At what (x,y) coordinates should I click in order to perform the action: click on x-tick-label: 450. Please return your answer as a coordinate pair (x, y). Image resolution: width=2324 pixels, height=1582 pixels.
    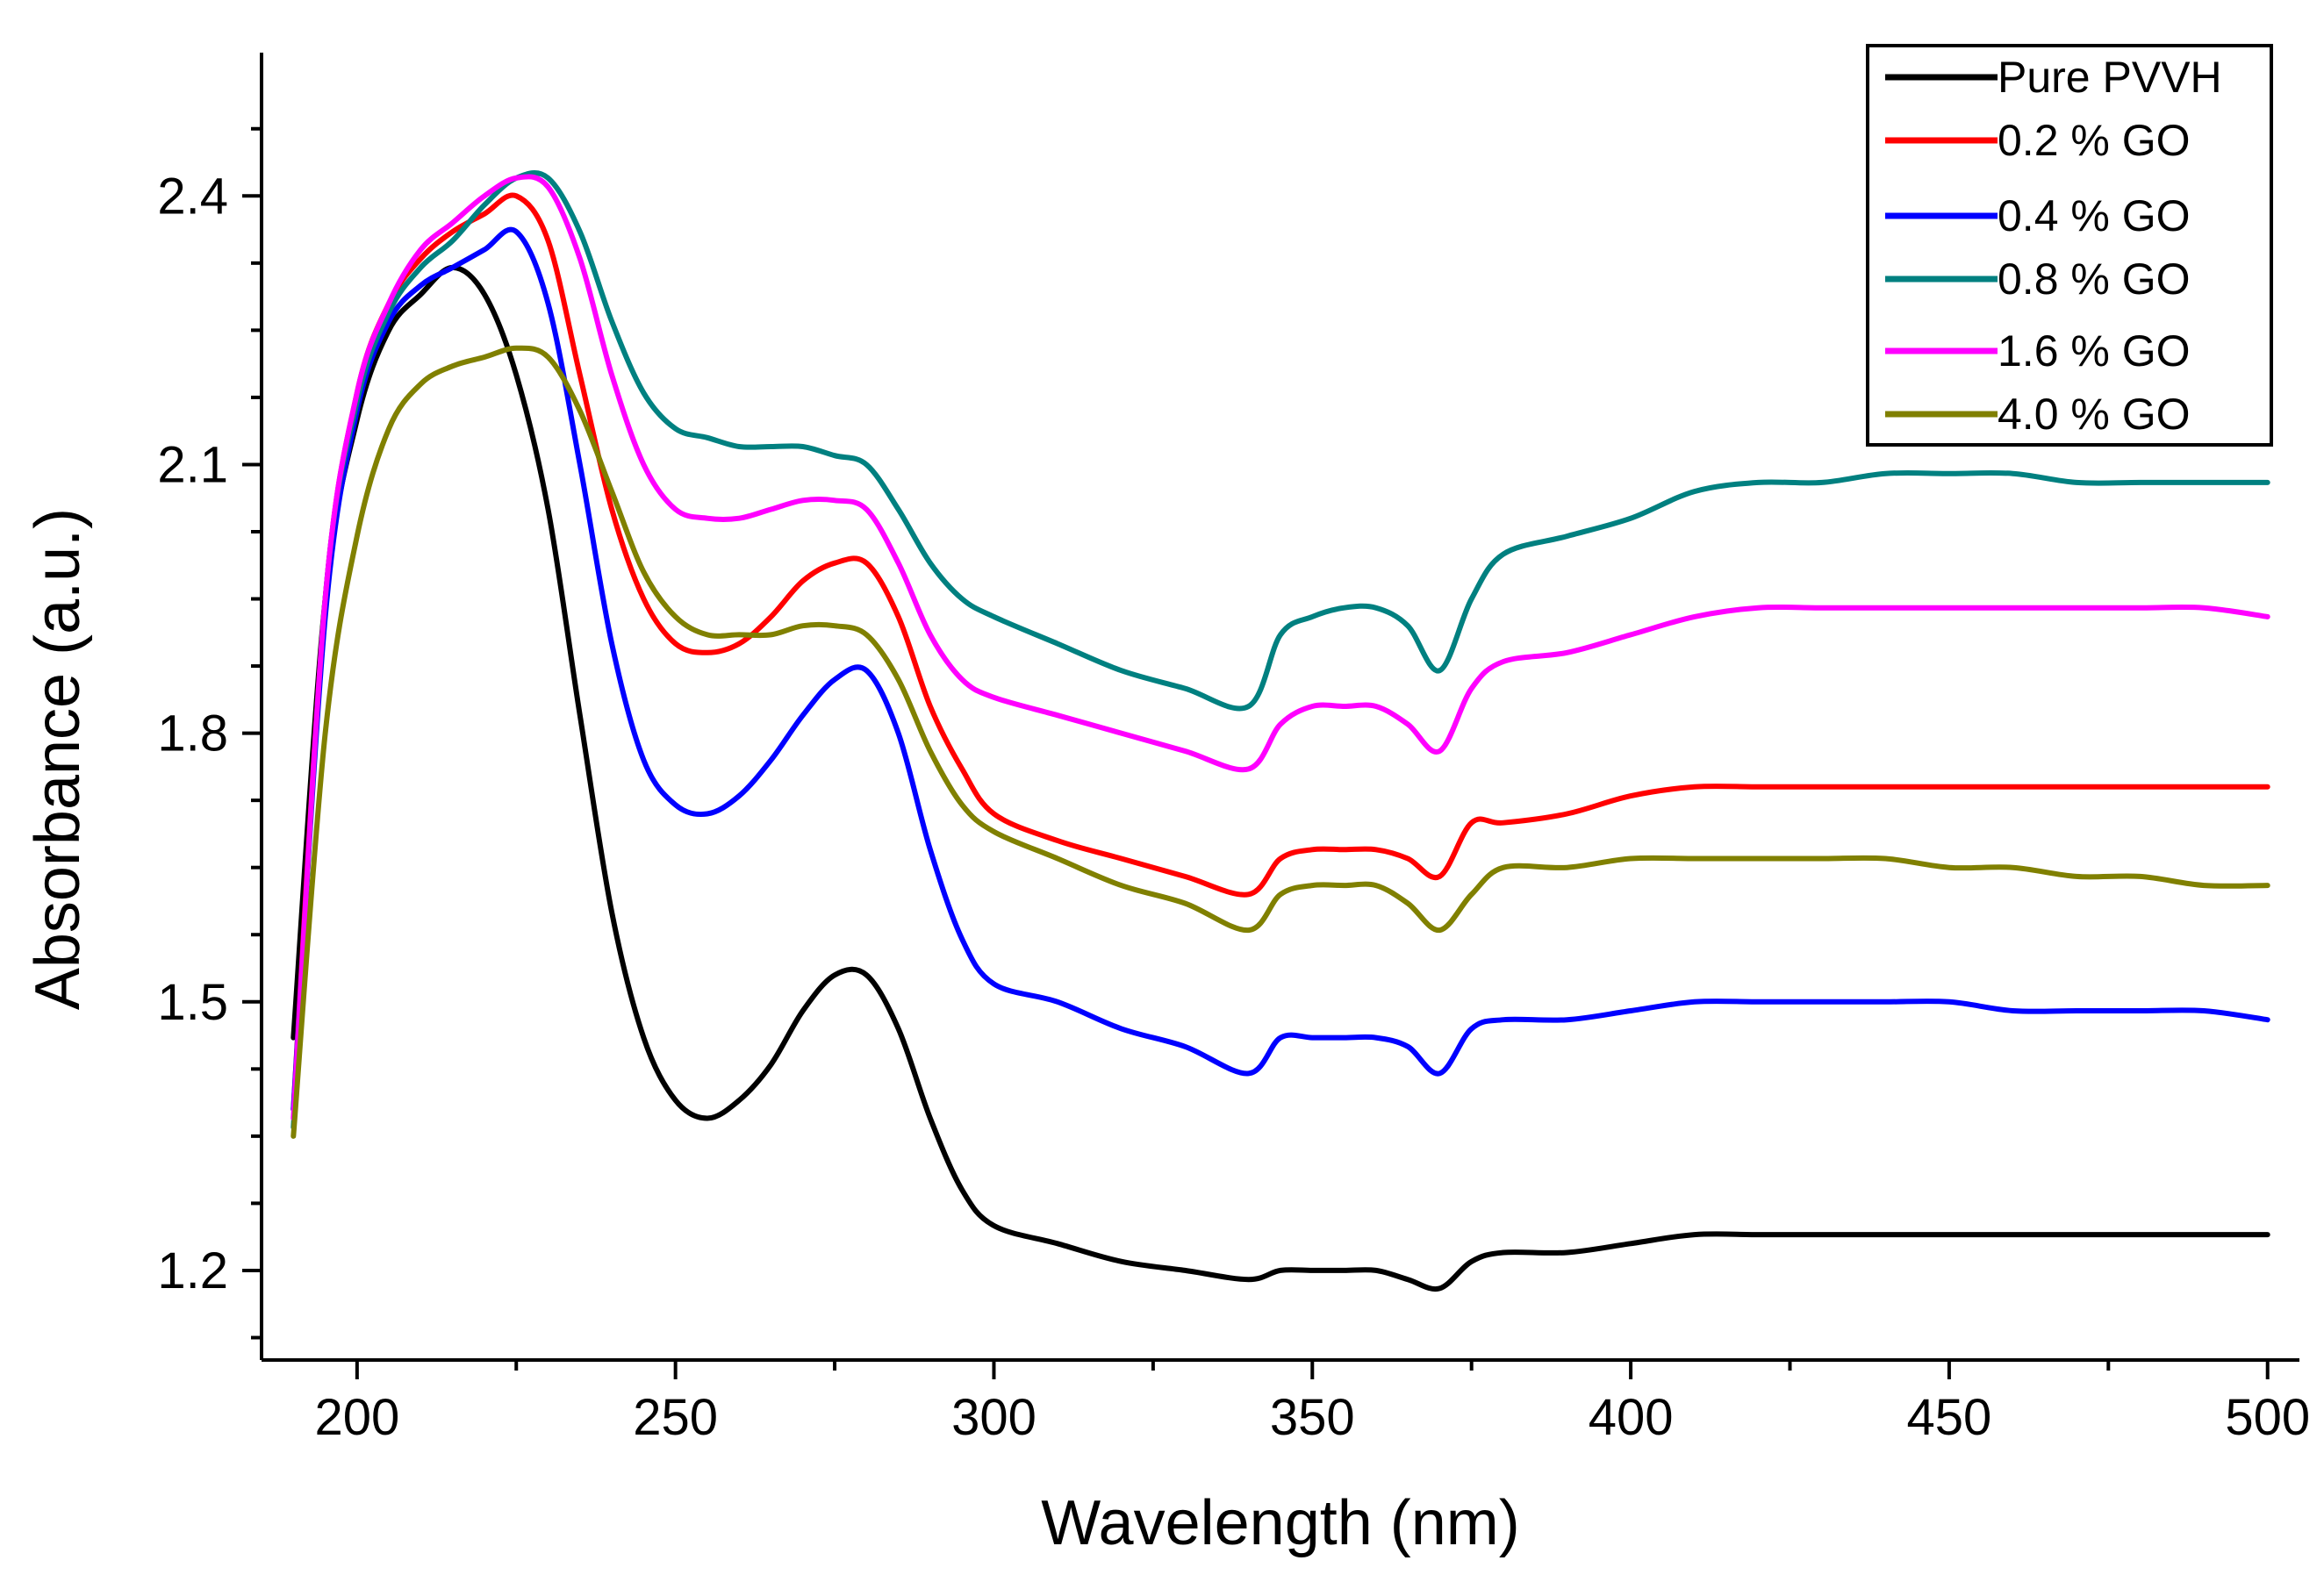
    Looking at the image, I should click on (1949, 1417).